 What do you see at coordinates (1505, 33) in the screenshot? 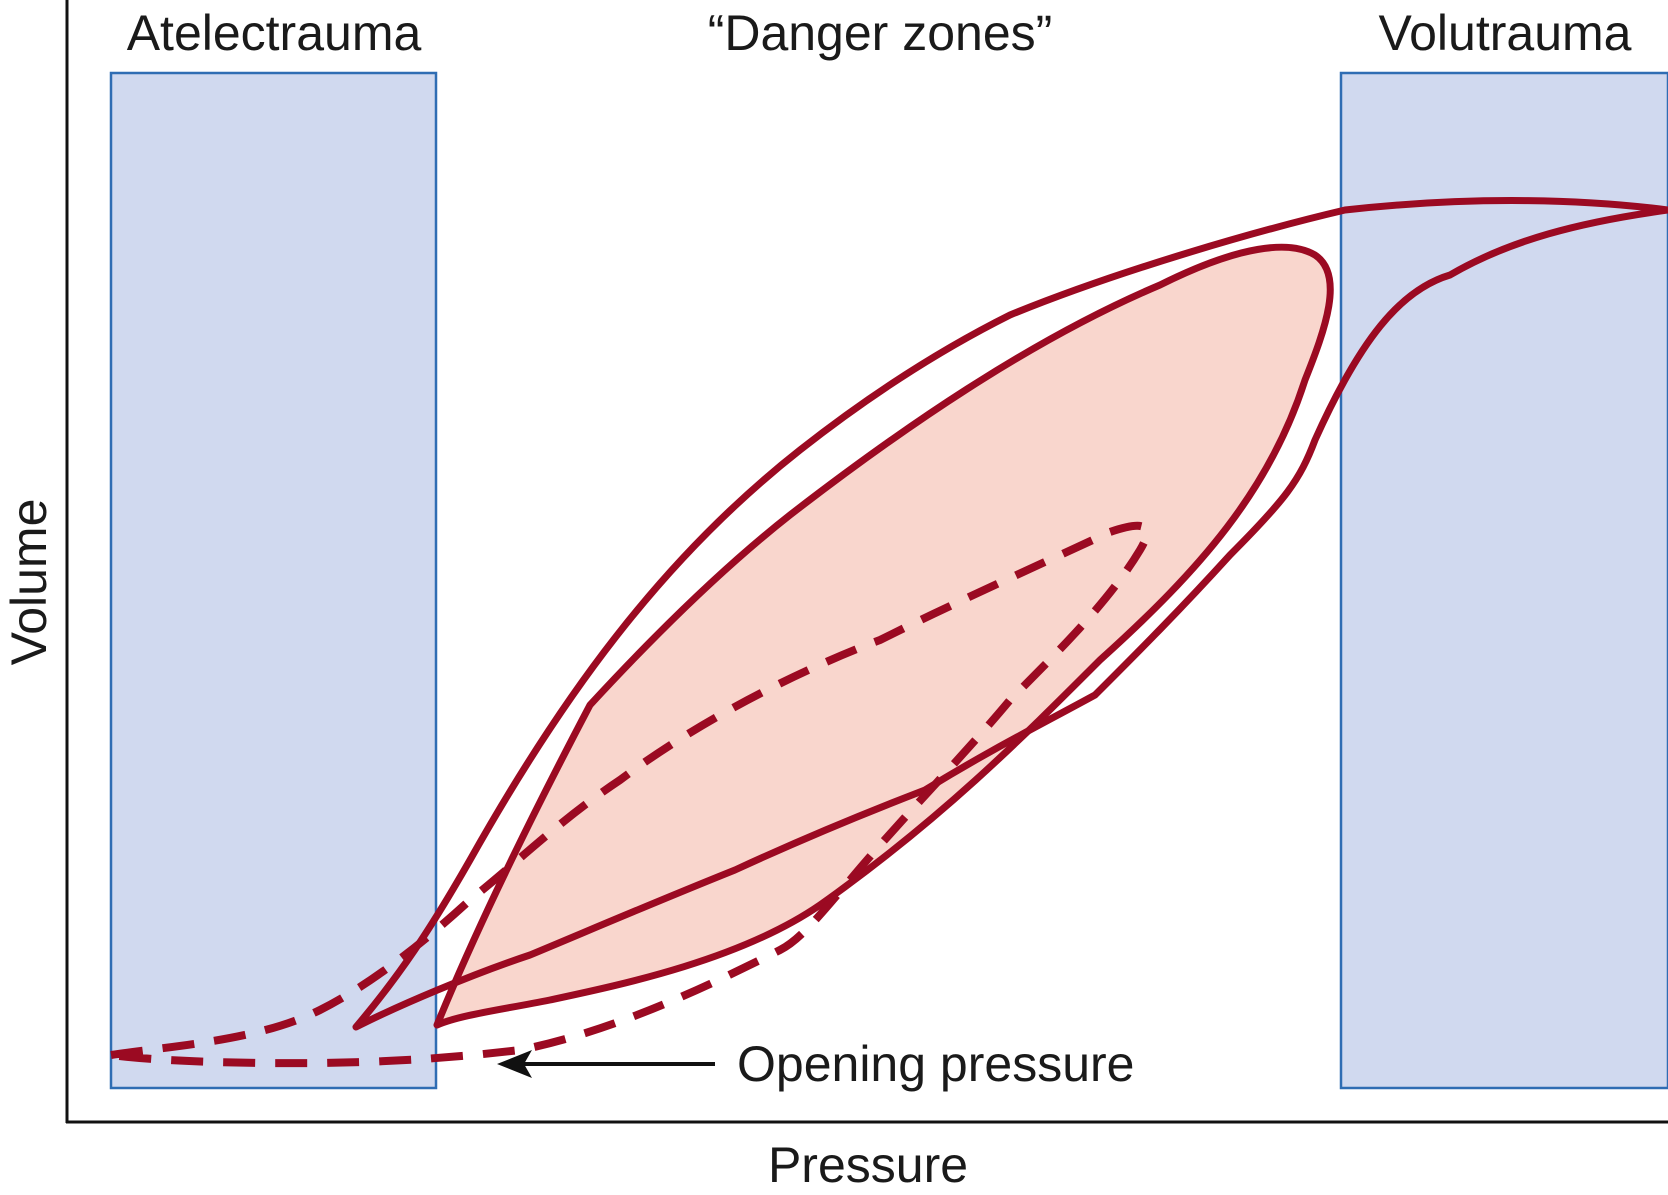
I see `volutrauma-label: Volutrauma` at bounding box center [1505, 33].